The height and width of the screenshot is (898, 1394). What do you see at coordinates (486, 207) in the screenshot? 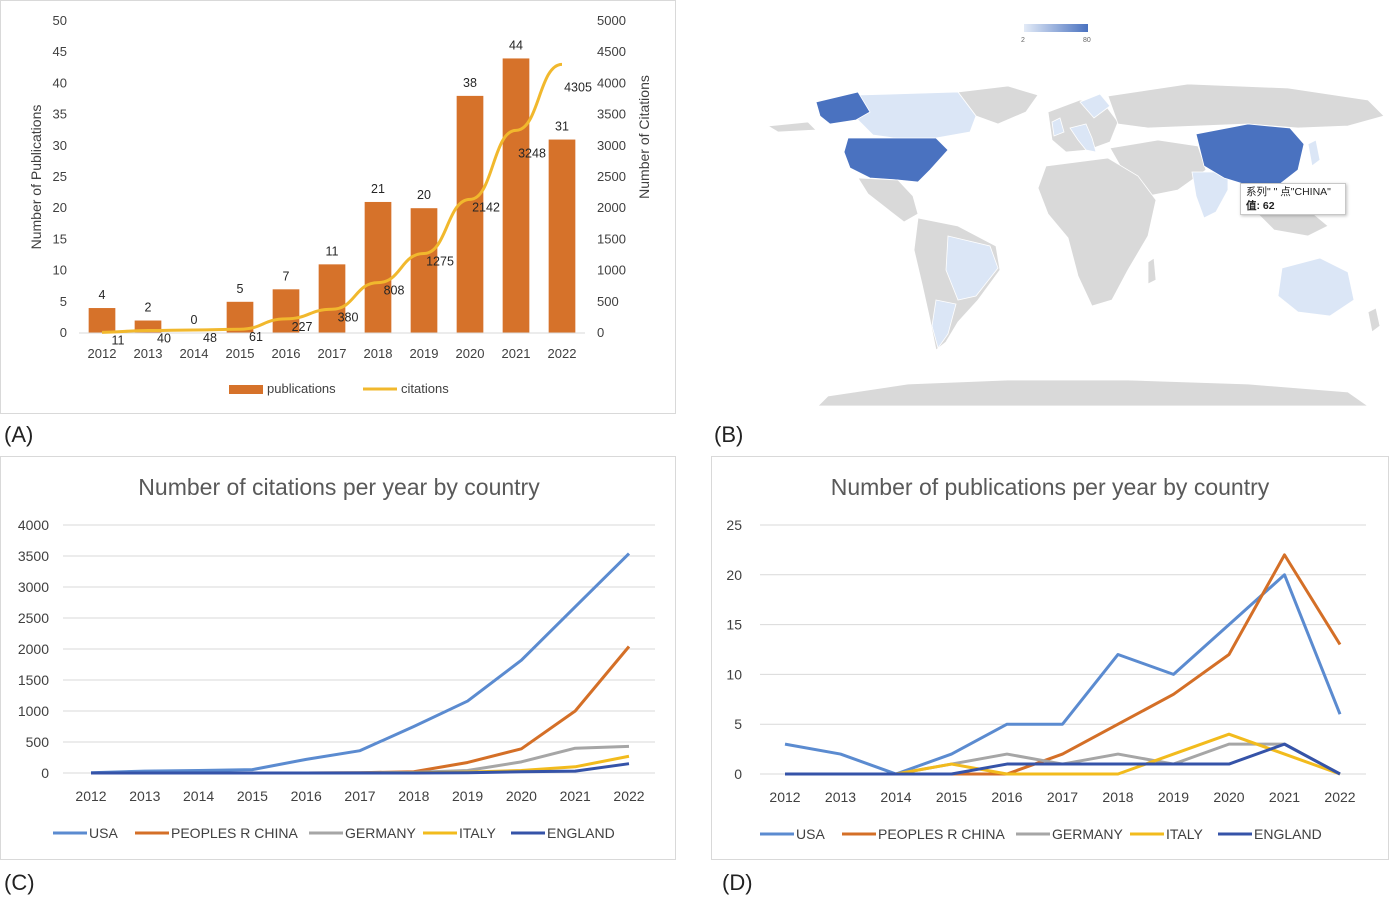
I see `line-data-label: 2142` at bounding box center [486, 207].